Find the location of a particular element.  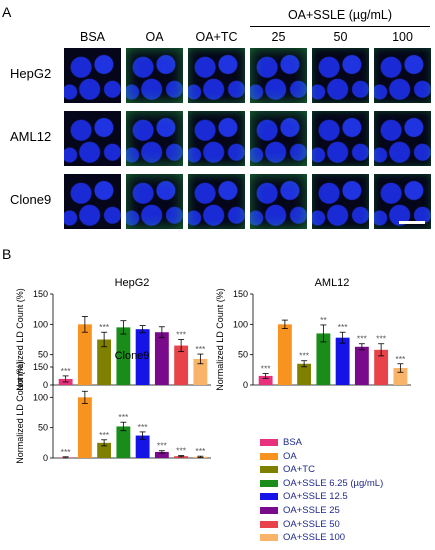

panel-b-letter: B is located at coordinates (7, 254).